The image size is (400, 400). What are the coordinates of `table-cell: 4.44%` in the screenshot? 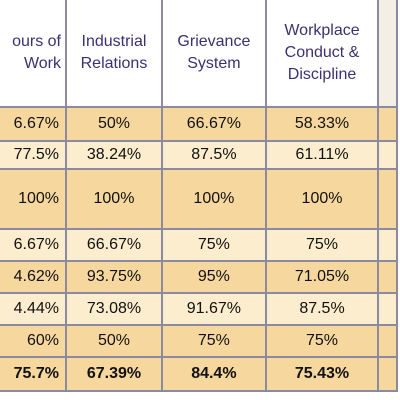 It's located at (33, 309).